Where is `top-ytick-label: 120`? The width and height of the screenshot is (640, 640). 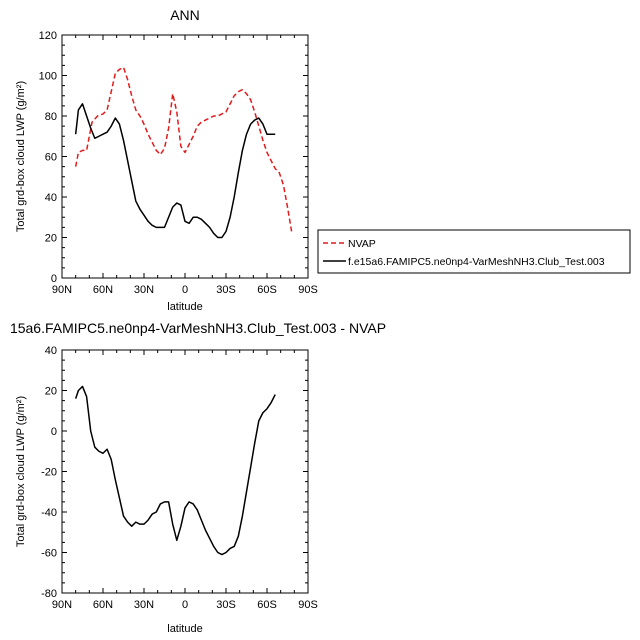
top-ytick-label: 120 is located at coordinates (48, 36).